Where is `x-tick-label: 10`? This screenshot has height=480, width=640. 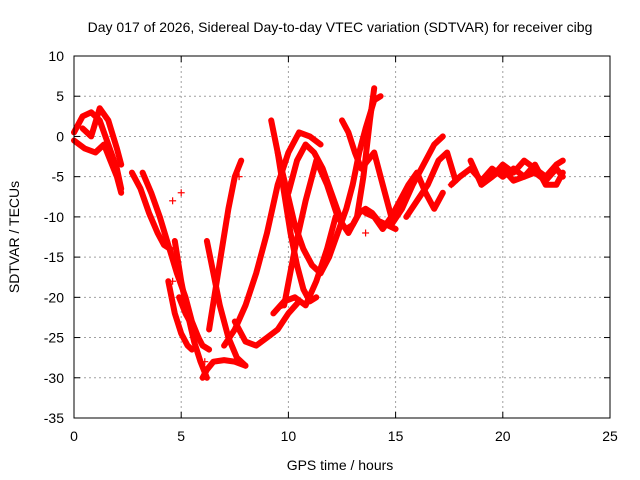 x-tick-label: 10 is located at coordinates (289, 436).